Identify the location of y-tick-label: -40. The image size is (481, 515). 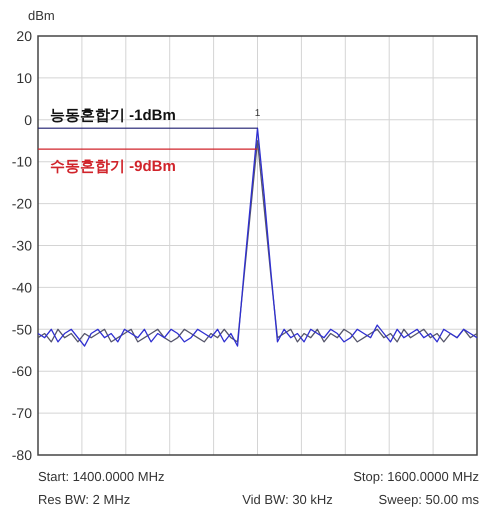
(22, 287).